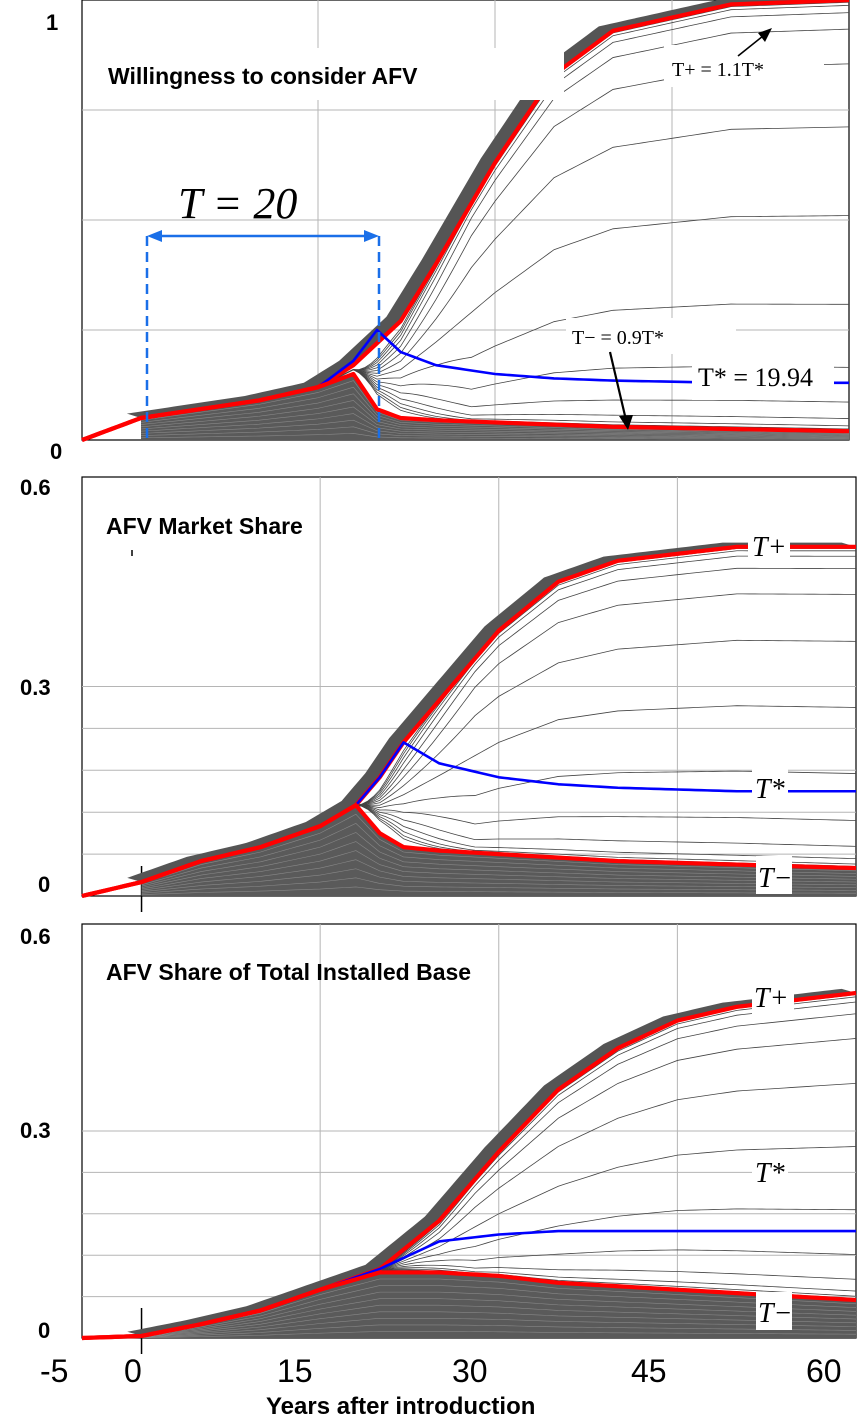 The width and height of the screenshot is (866, 1423). I want to click on title-box, so click(331, 74).